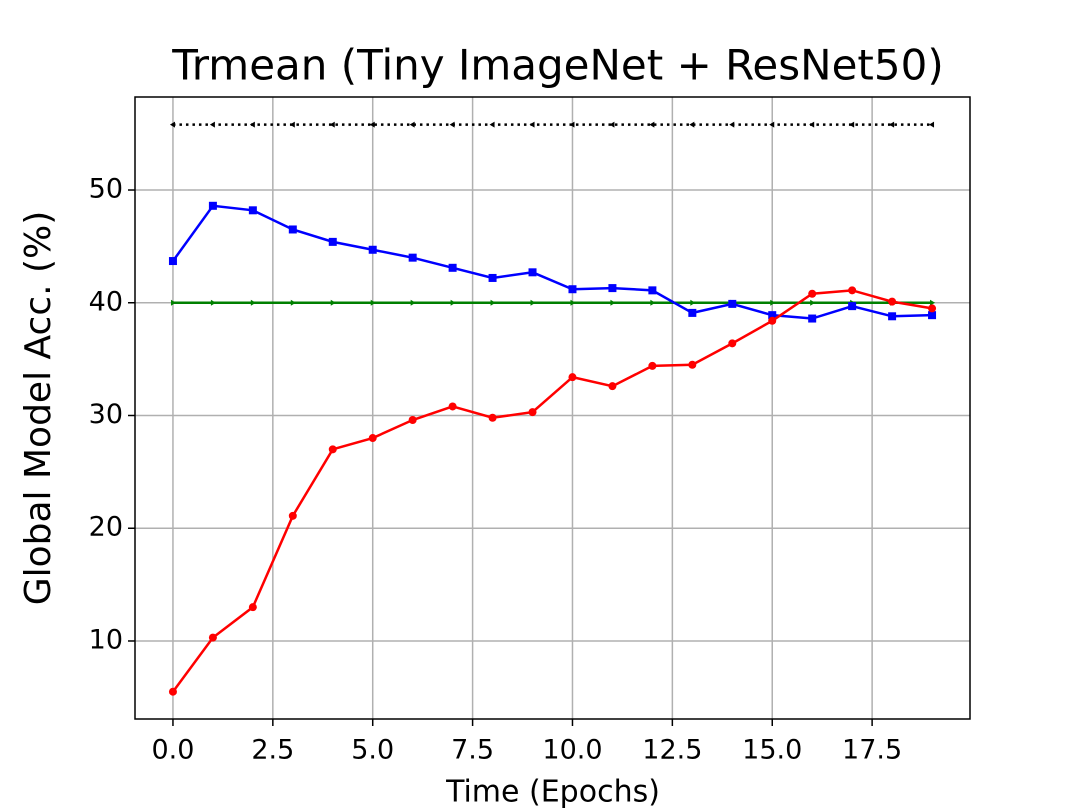 The width and height of the screenshot is (1079, 809). Describe the element at coordinates (106, 414) in the screenshot. I see `y-tick-label: 30` at that location.